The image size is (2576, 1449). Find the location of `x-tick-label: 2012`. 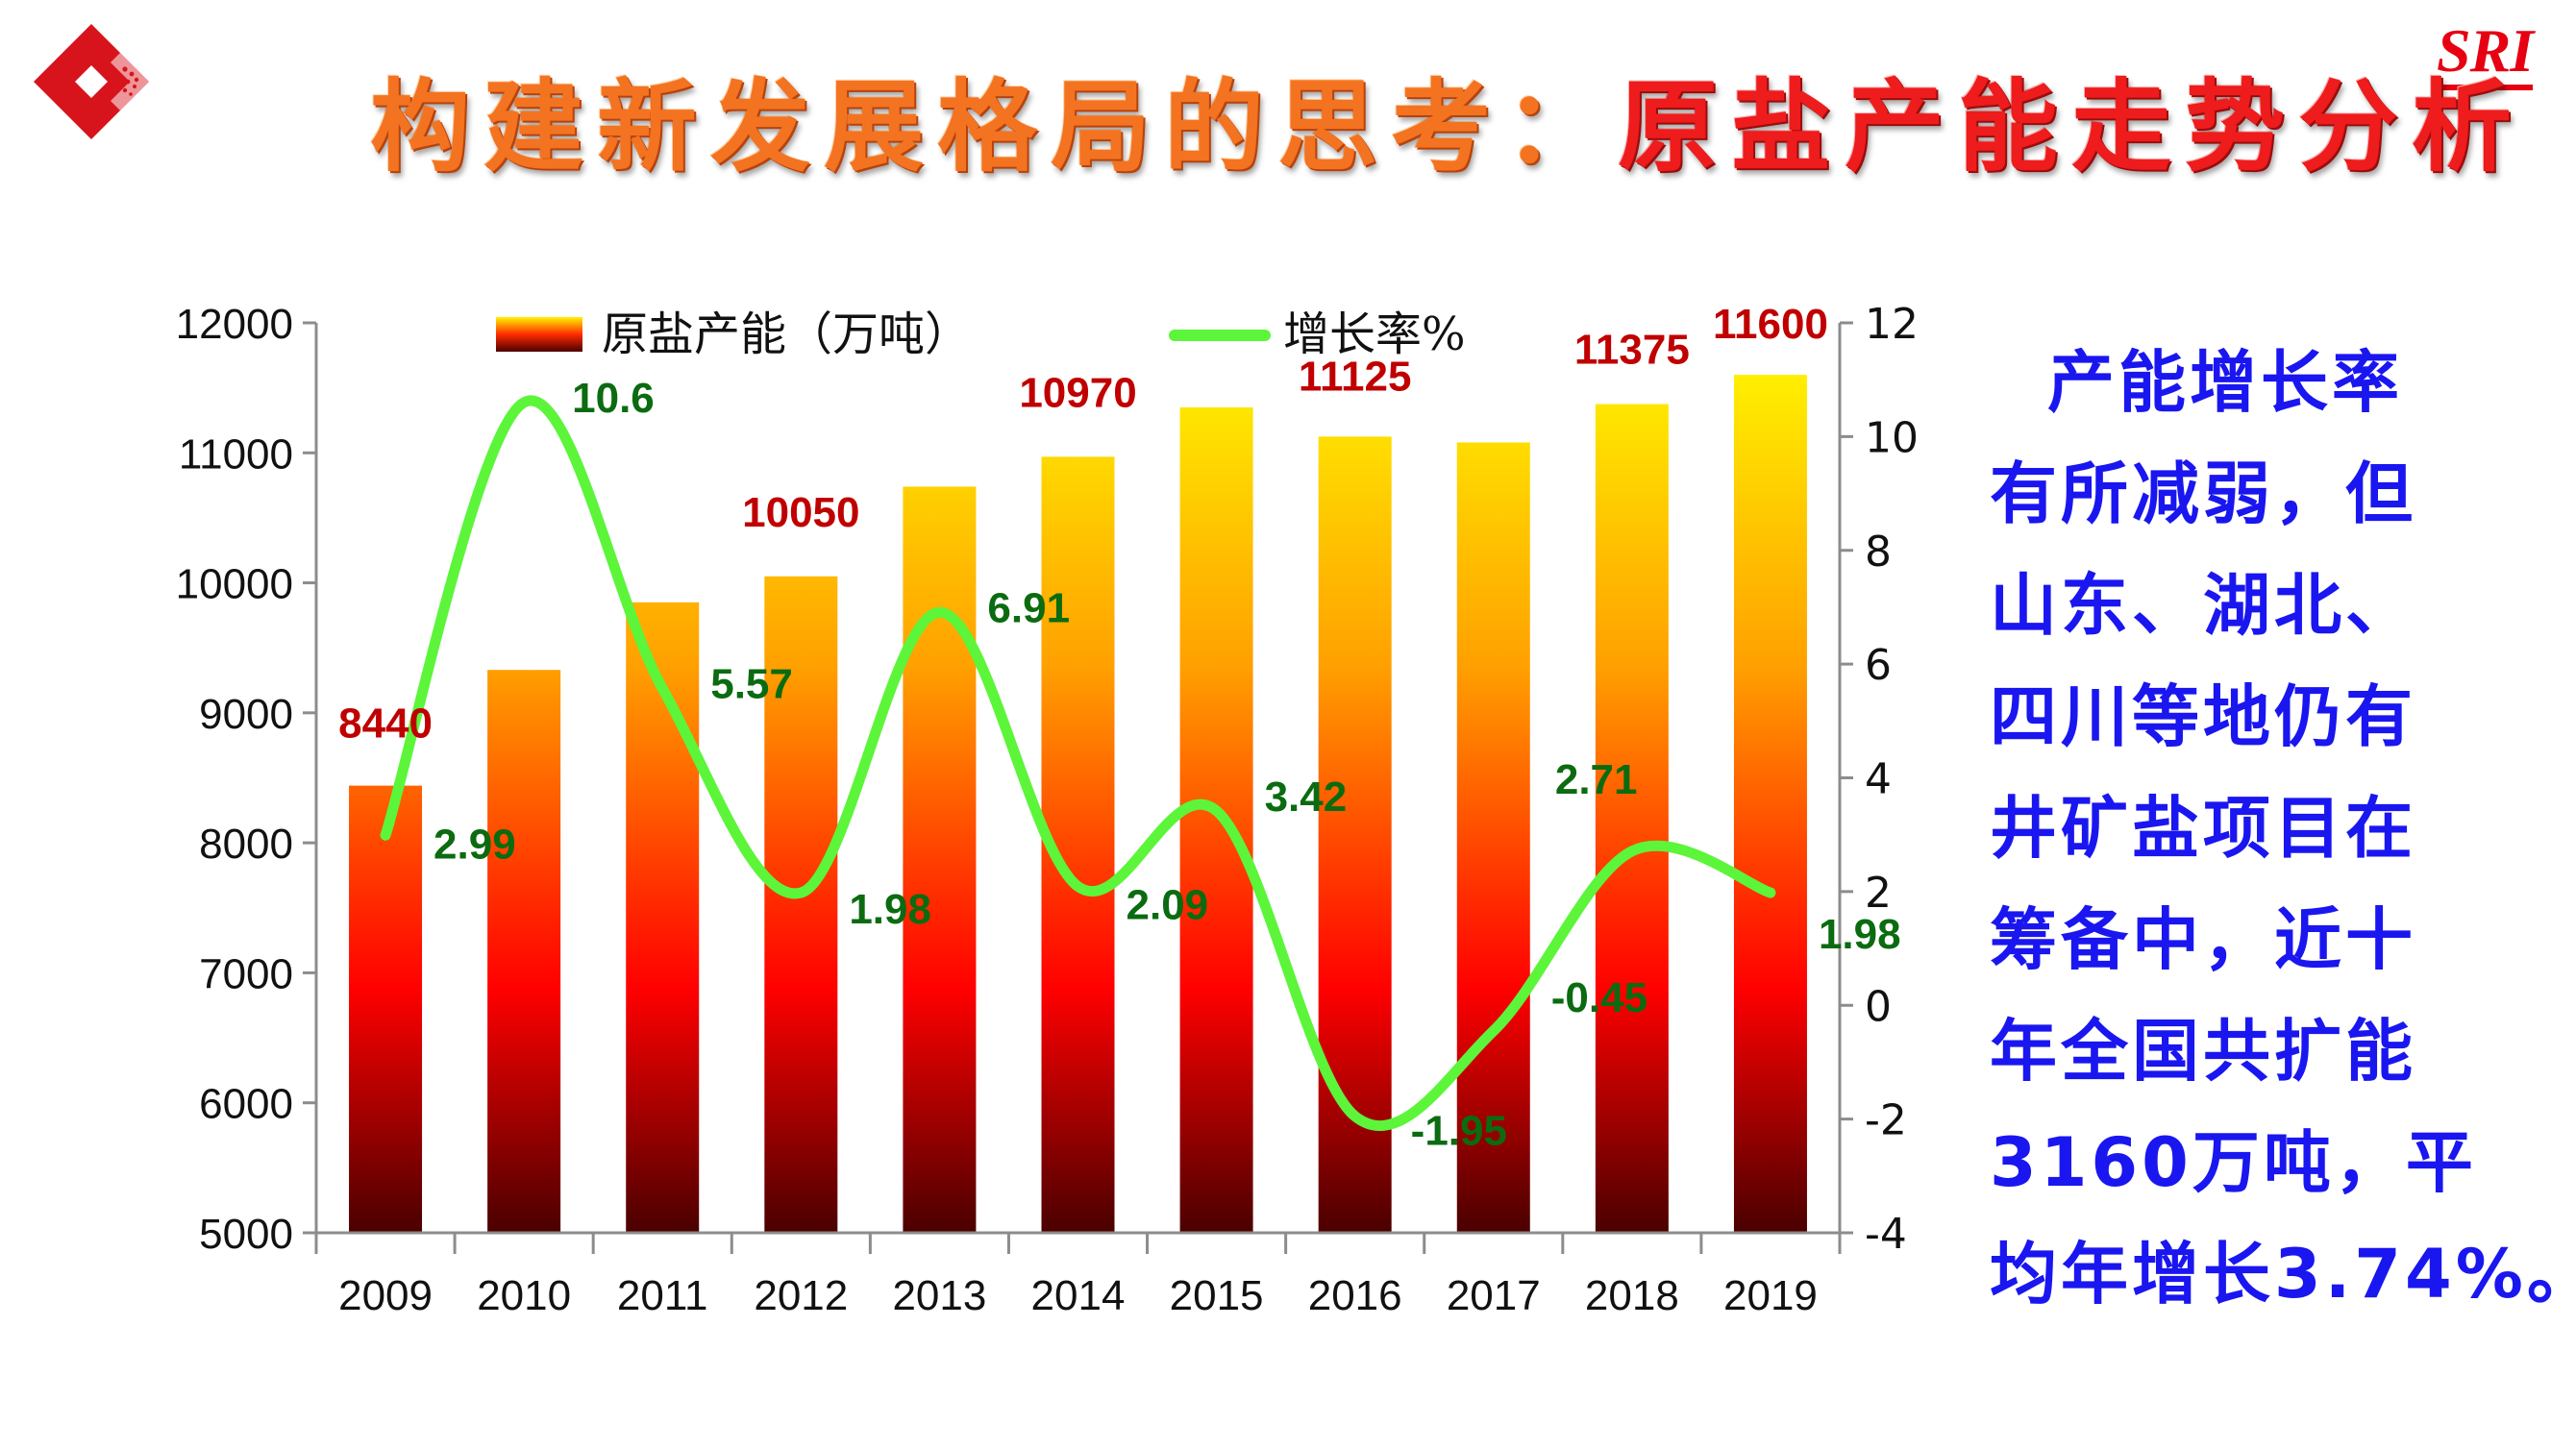

x-tick-label: 2012 is located at coordinates (801, 1295).